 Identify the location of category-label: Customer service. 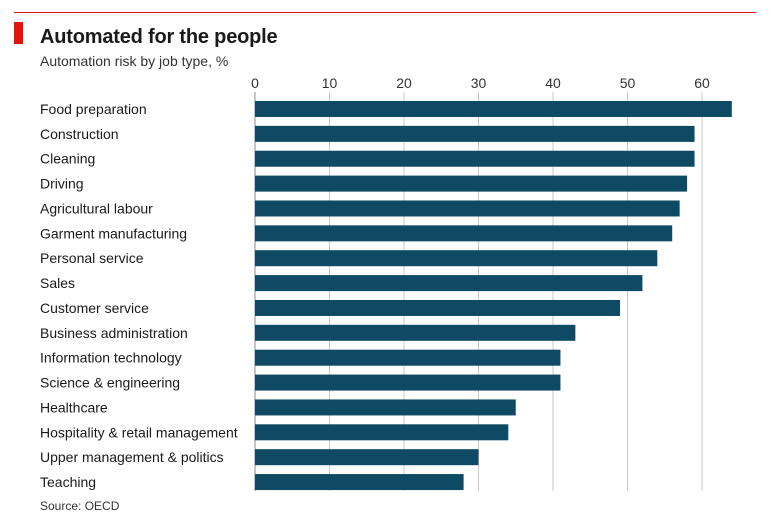
(94, 308).